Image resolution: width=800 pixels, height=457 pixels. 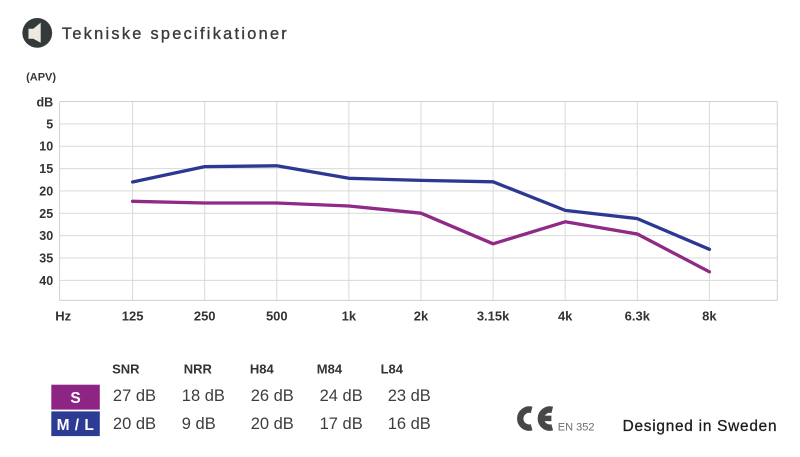 What do you see at coordinates (409, 396) in the screenshot?
I see `svg-text: 23 dB` at bounding box center [409, 396].